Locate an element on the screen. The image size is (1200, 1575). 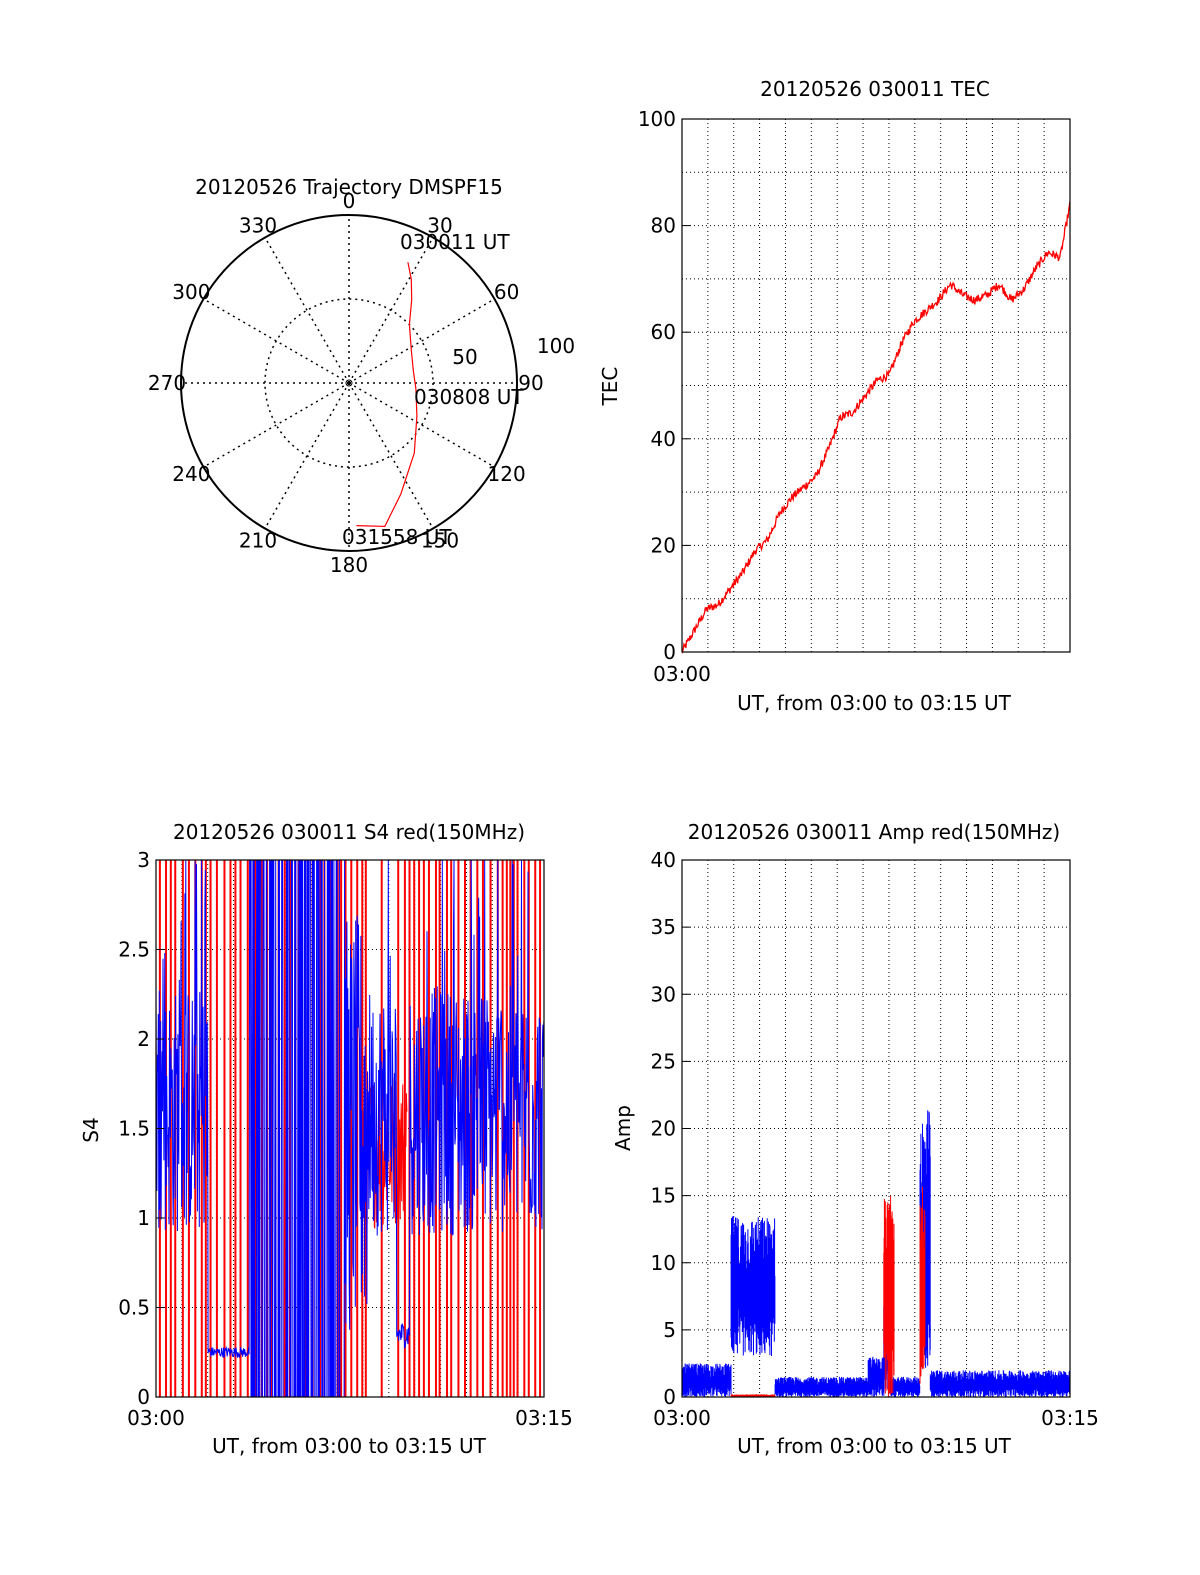
s4-y-ticks: 0 0.5 1 1.5 2 2.5 3 is located at coordinates (141, 1128).